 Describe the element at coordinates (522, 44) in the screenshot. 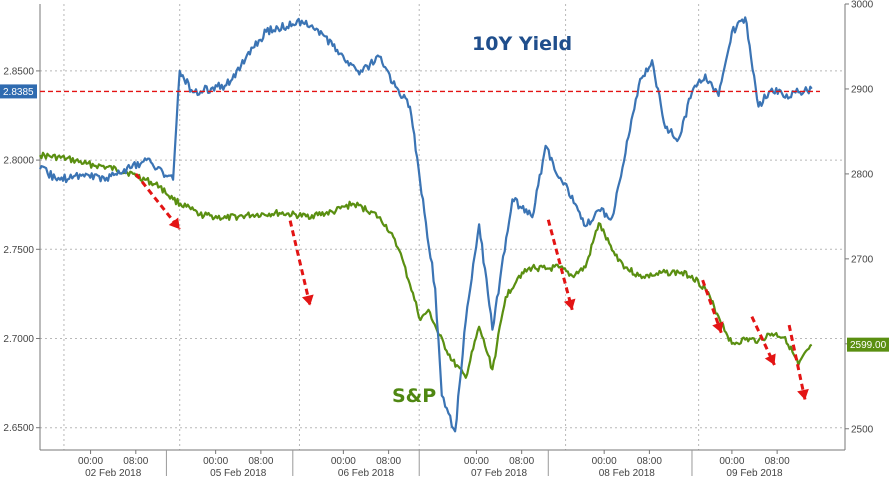

I see `yield-series-label: 10Y Yield` at that location.